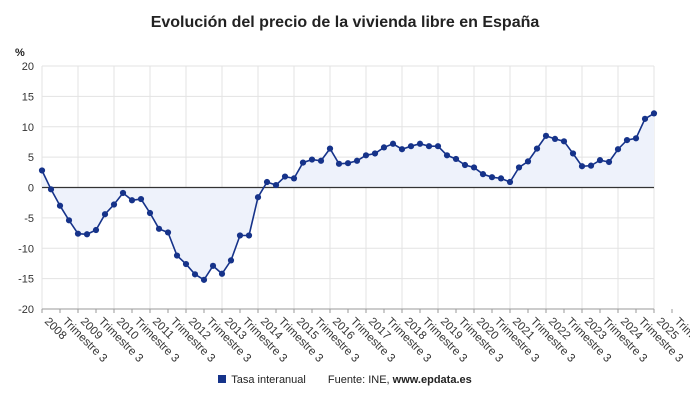  I want to click on y-tick-label: -5, so click(29, 219).